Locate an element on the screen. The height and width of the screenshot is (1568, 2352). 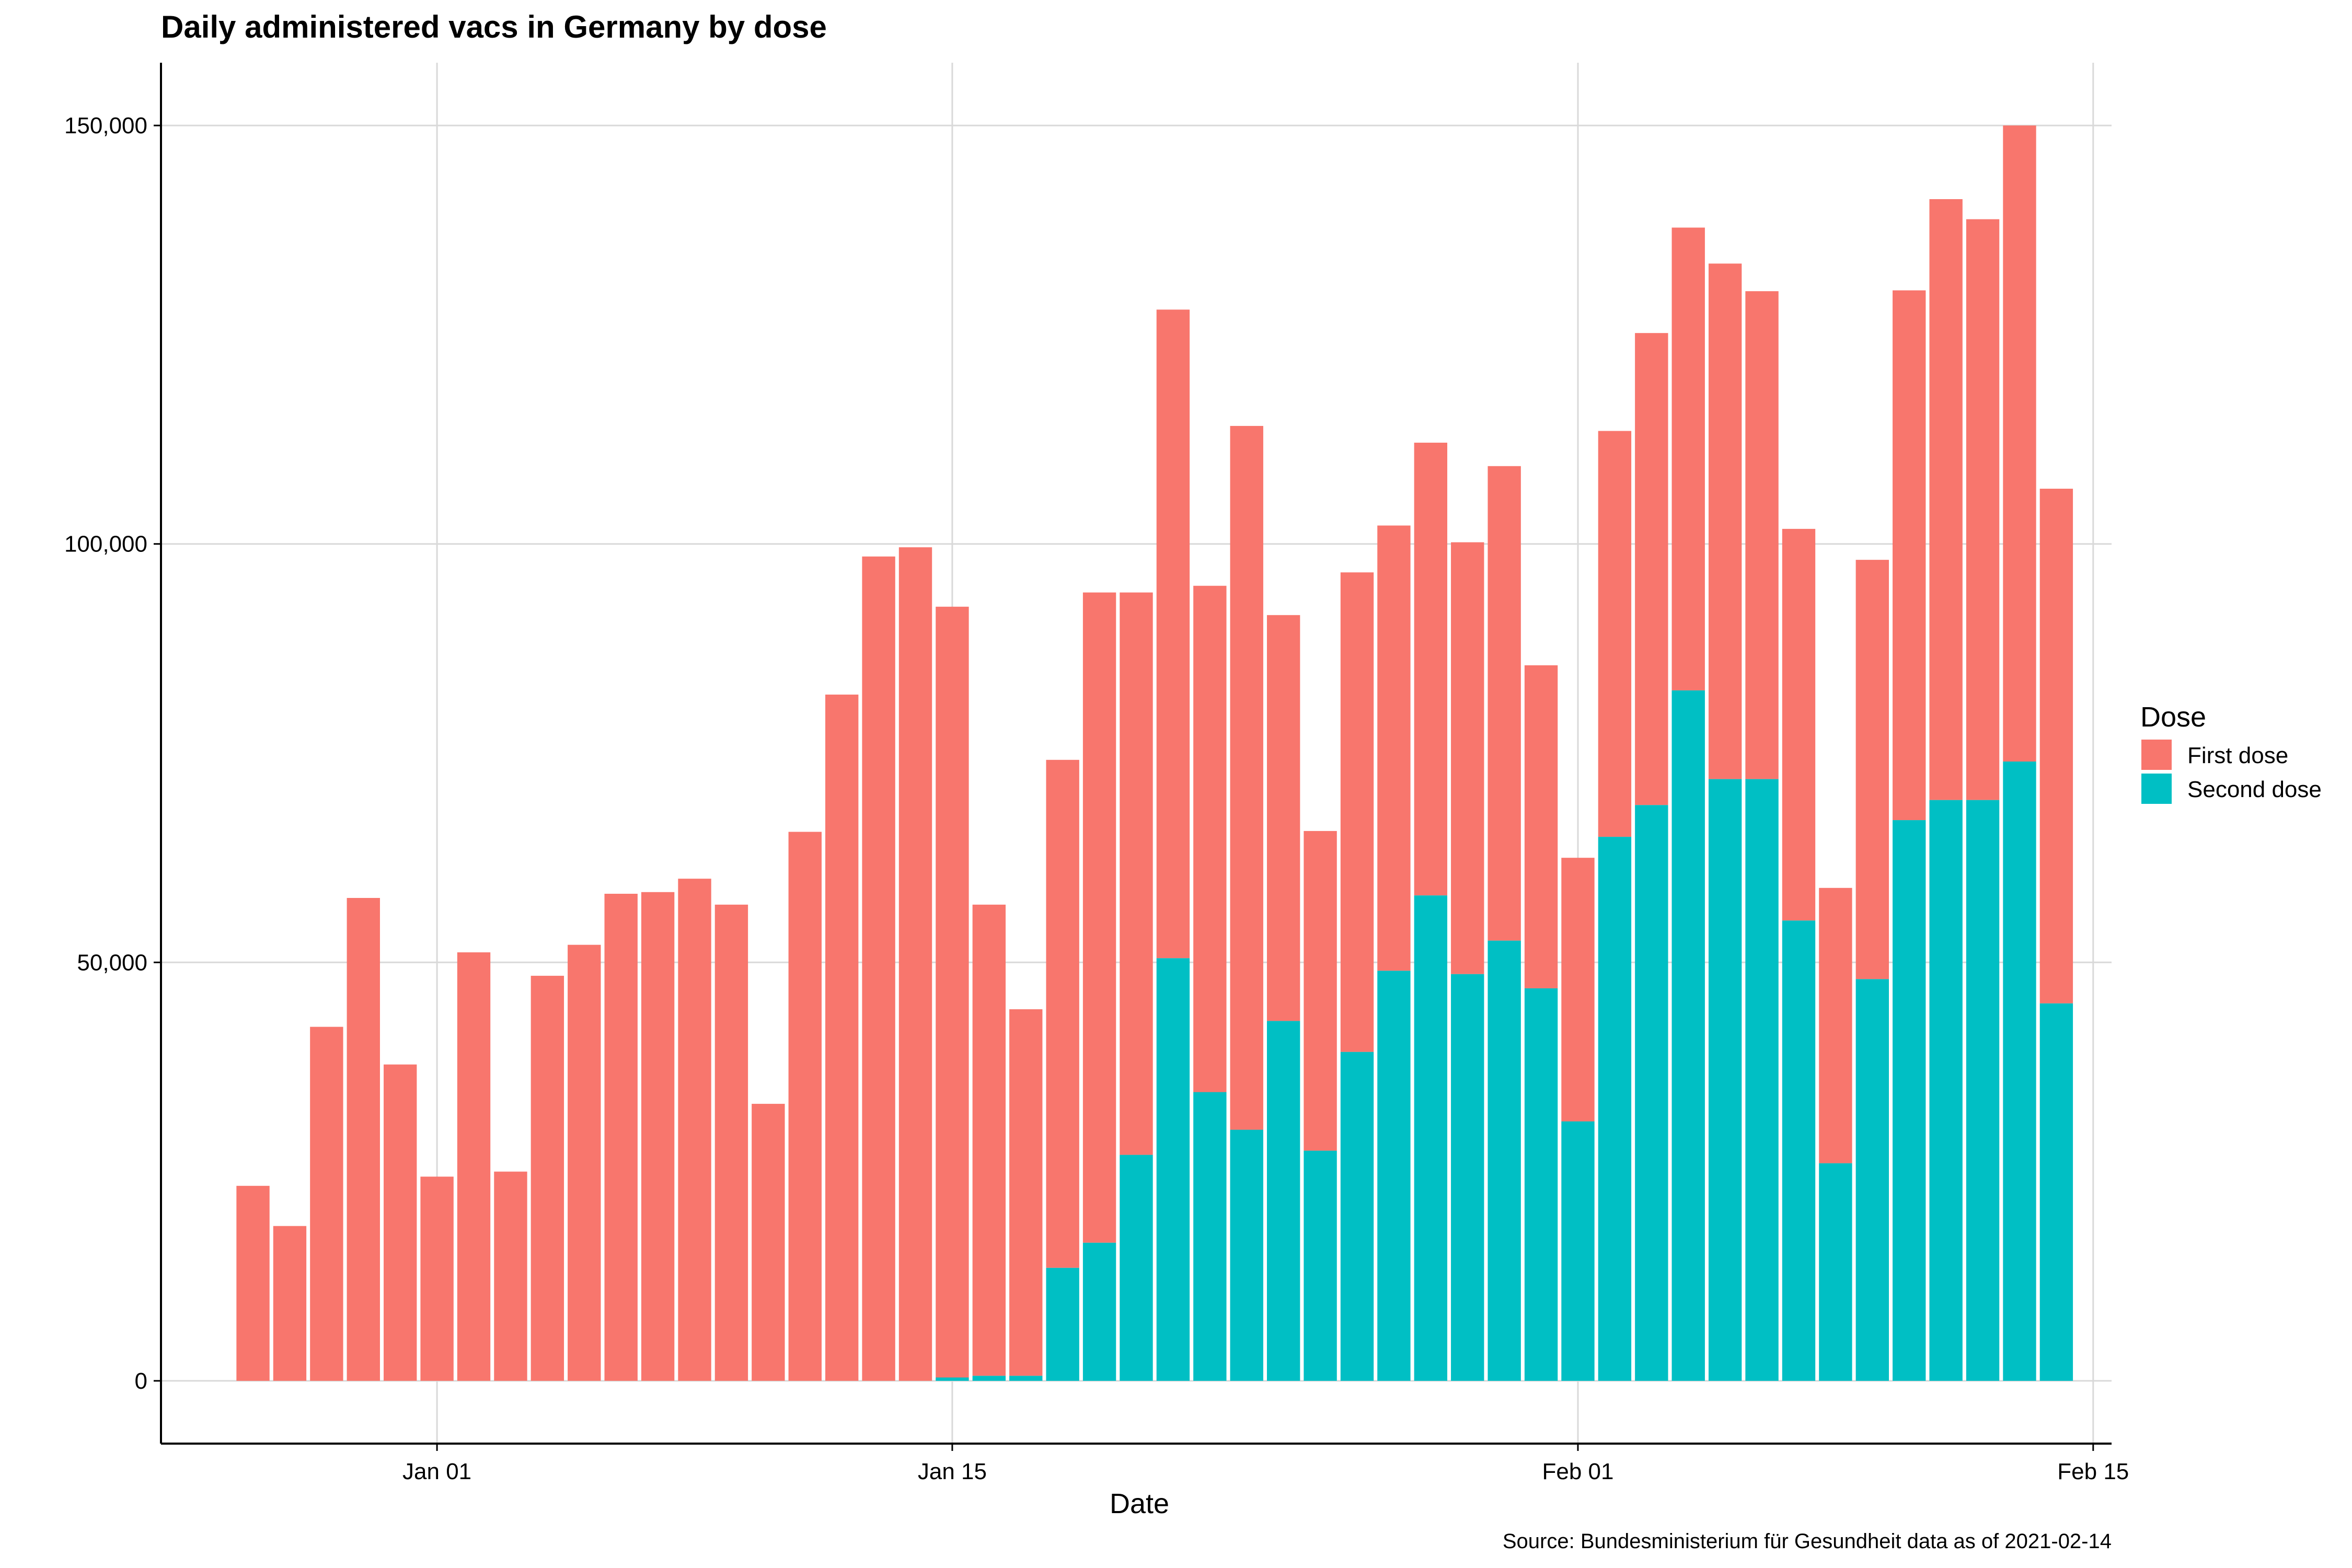
x-tick-label: Jan 15 is located at coordinates (952, 1471).